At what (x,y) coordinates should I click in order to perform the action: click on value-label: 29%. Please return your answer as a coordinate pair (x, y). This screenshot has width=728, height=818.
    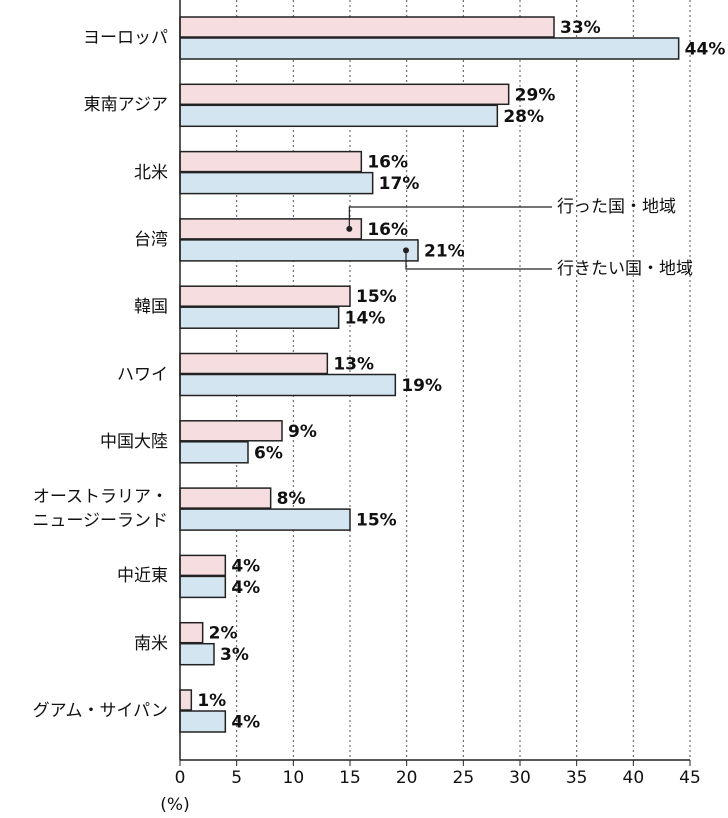
    Looking at the image, I should click on (535, 95).